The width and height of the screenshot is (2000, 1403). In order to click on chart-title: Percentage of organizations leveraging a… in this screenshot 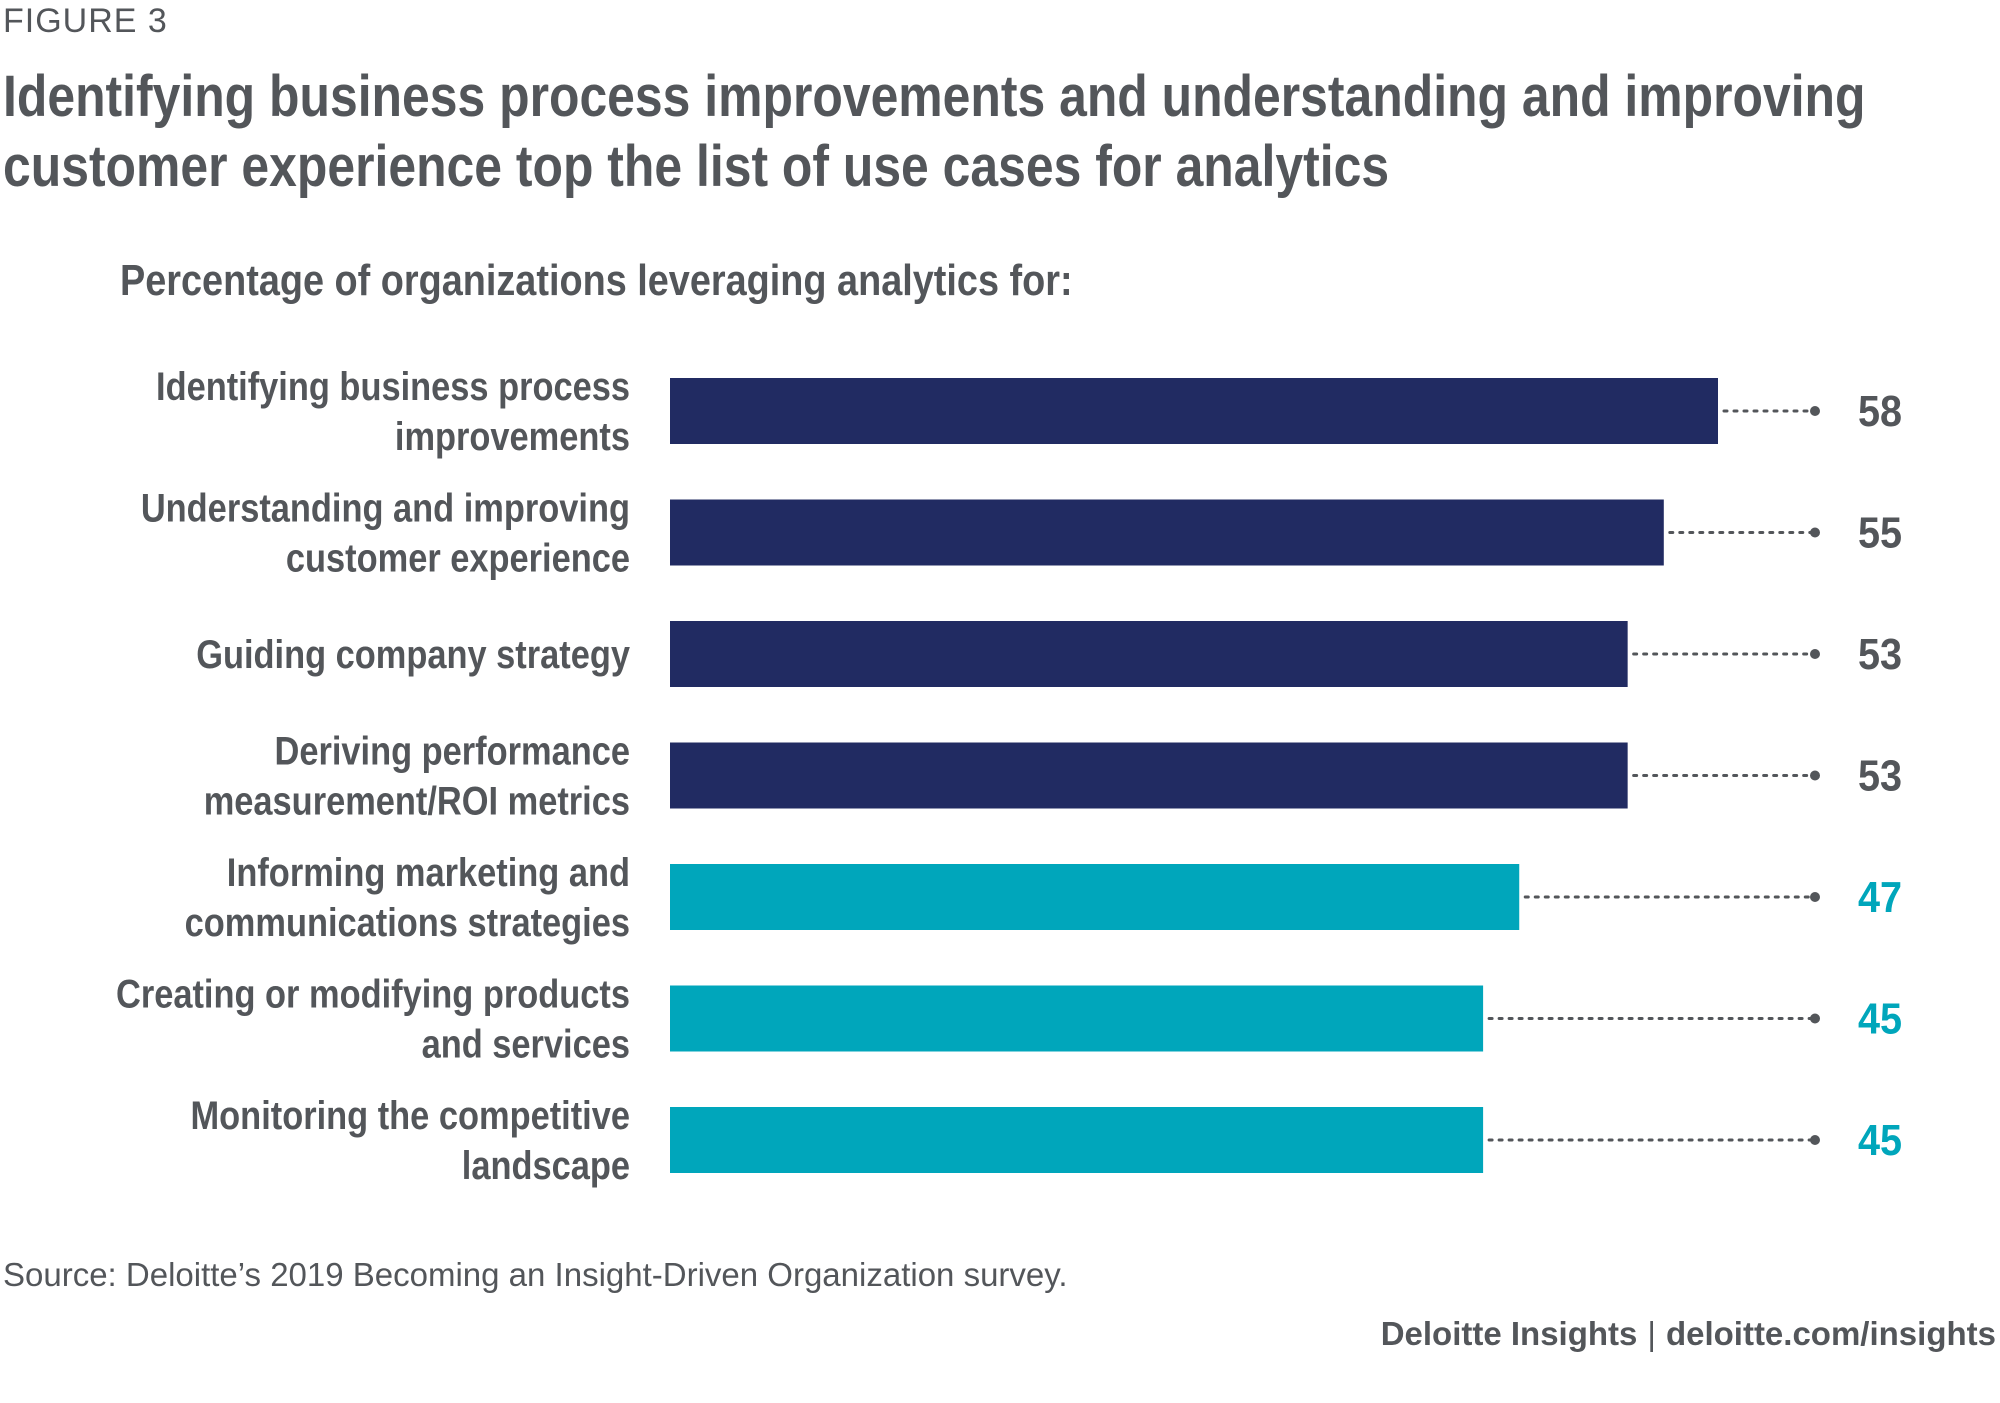, I will do `click(596, 280)`.